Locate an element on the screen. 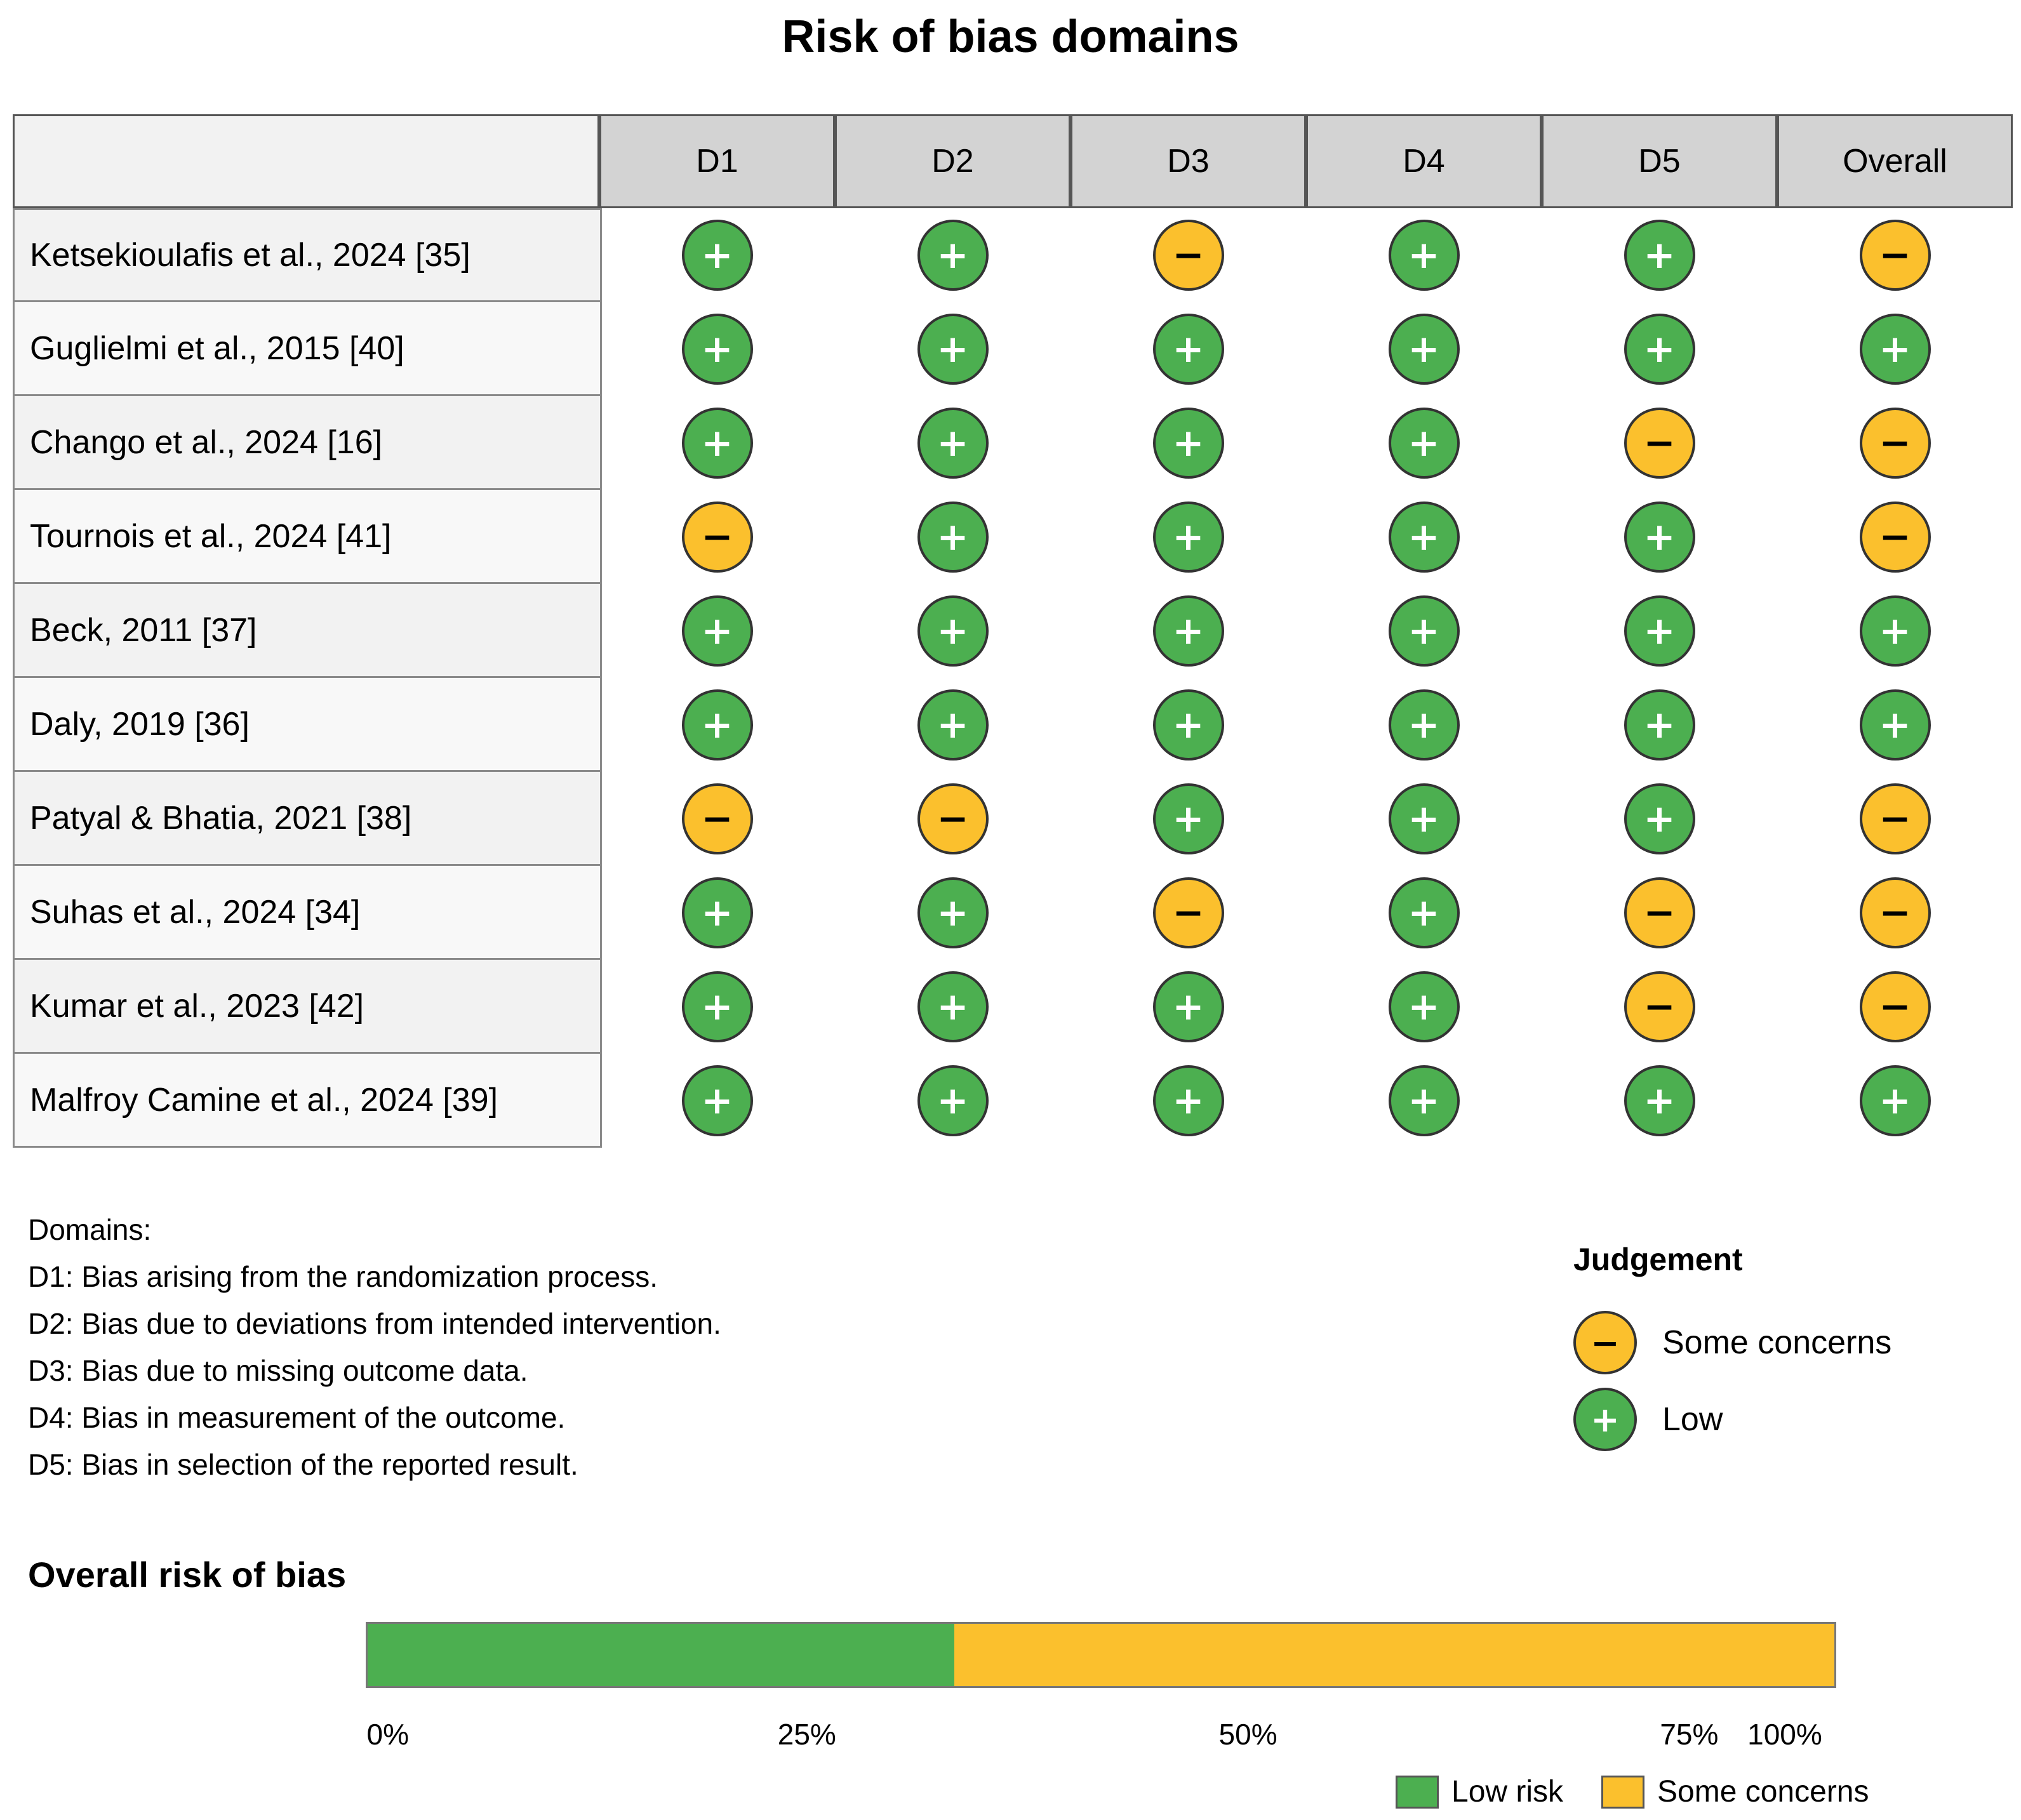 The height and width of the screenshot is (1820, 2021). low-risk-swatch is located at coordinates (1417, 1792).